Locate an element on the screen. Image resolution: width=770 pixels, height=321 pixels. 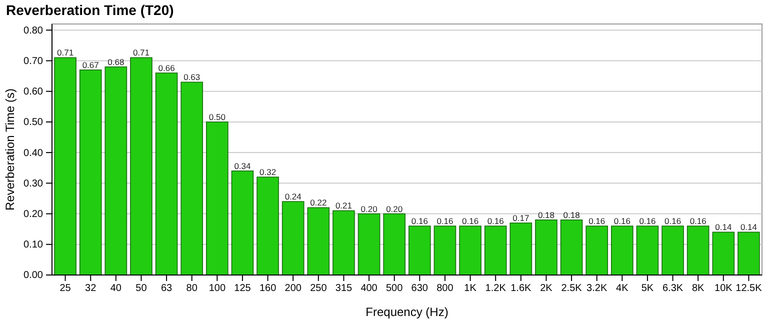
x-tick-label: 1.6K is located at coordinates (521, 288).